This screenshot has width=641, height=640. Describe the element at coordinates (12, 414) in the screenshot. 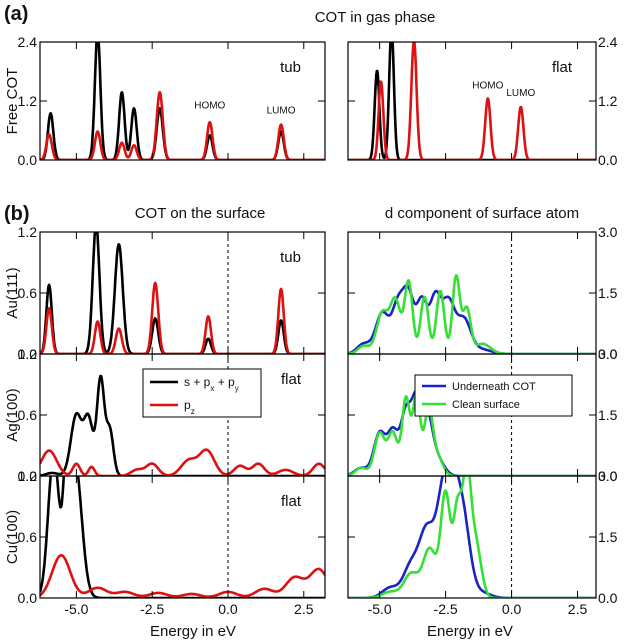

I see `y-axis-label: Ag(100)` at that location.